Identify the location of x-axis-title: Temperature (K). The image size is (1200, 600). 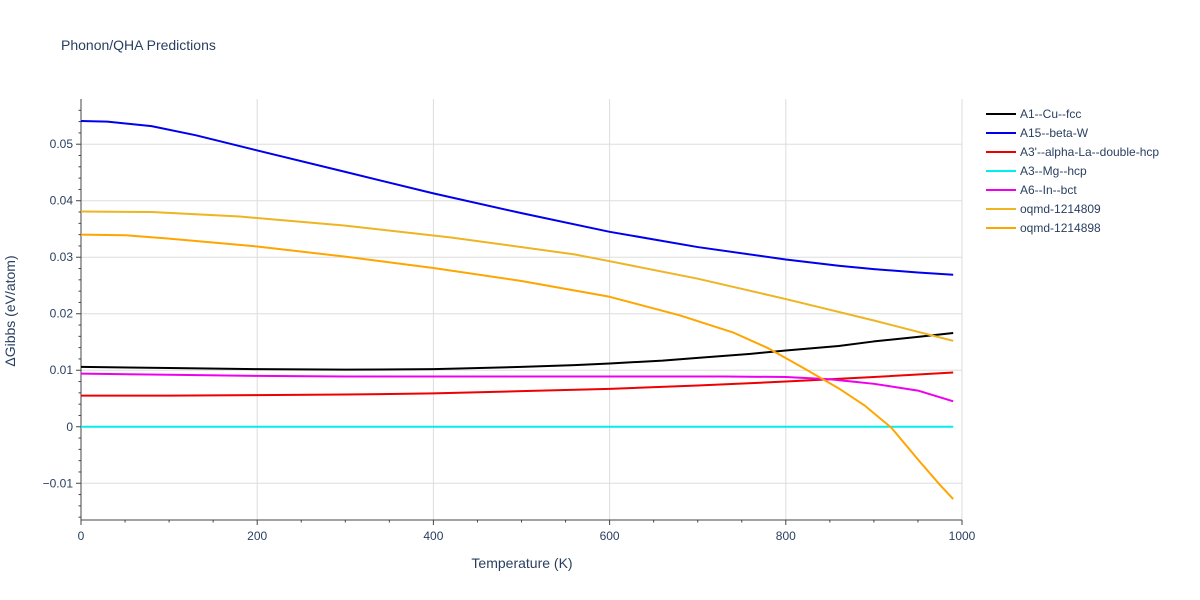
(521, 563).